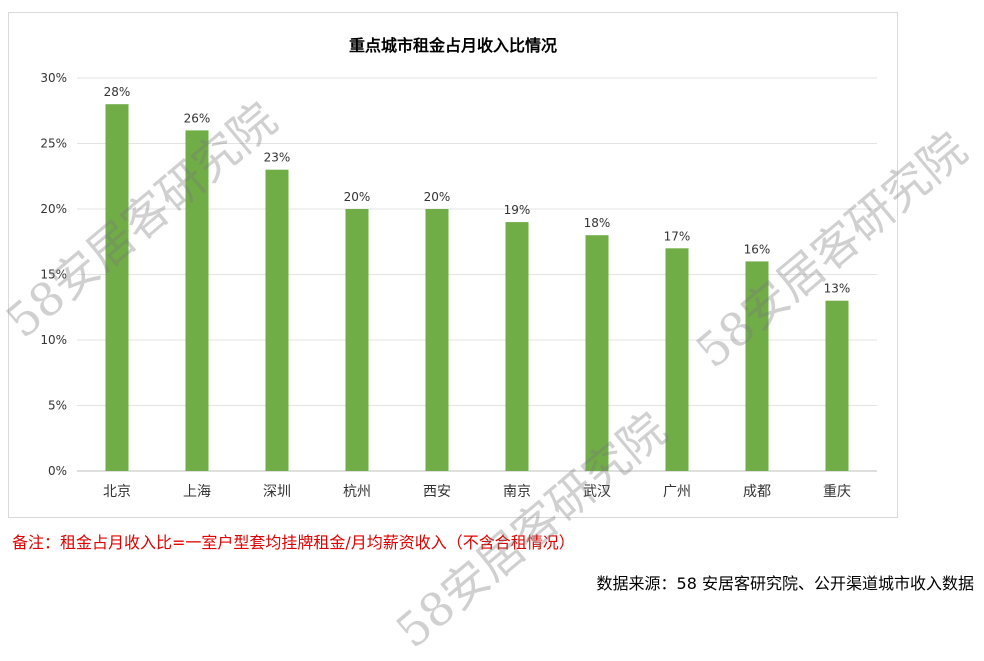  What do you see at coordinates (53, 209) in the screenshot?
I see `y-tick-label: 20%` at bounding box center [53, 209].